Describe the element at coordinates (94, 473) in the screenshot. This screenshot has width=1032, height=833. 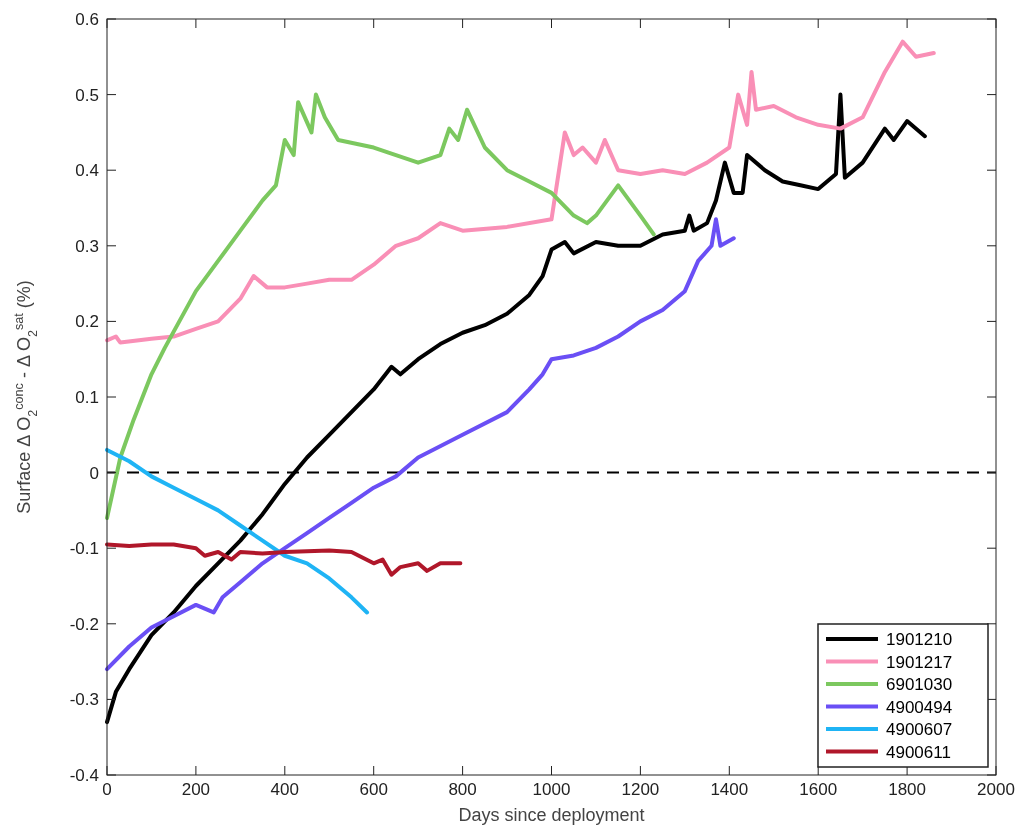
I see `y-tick-label: 0` at that location.